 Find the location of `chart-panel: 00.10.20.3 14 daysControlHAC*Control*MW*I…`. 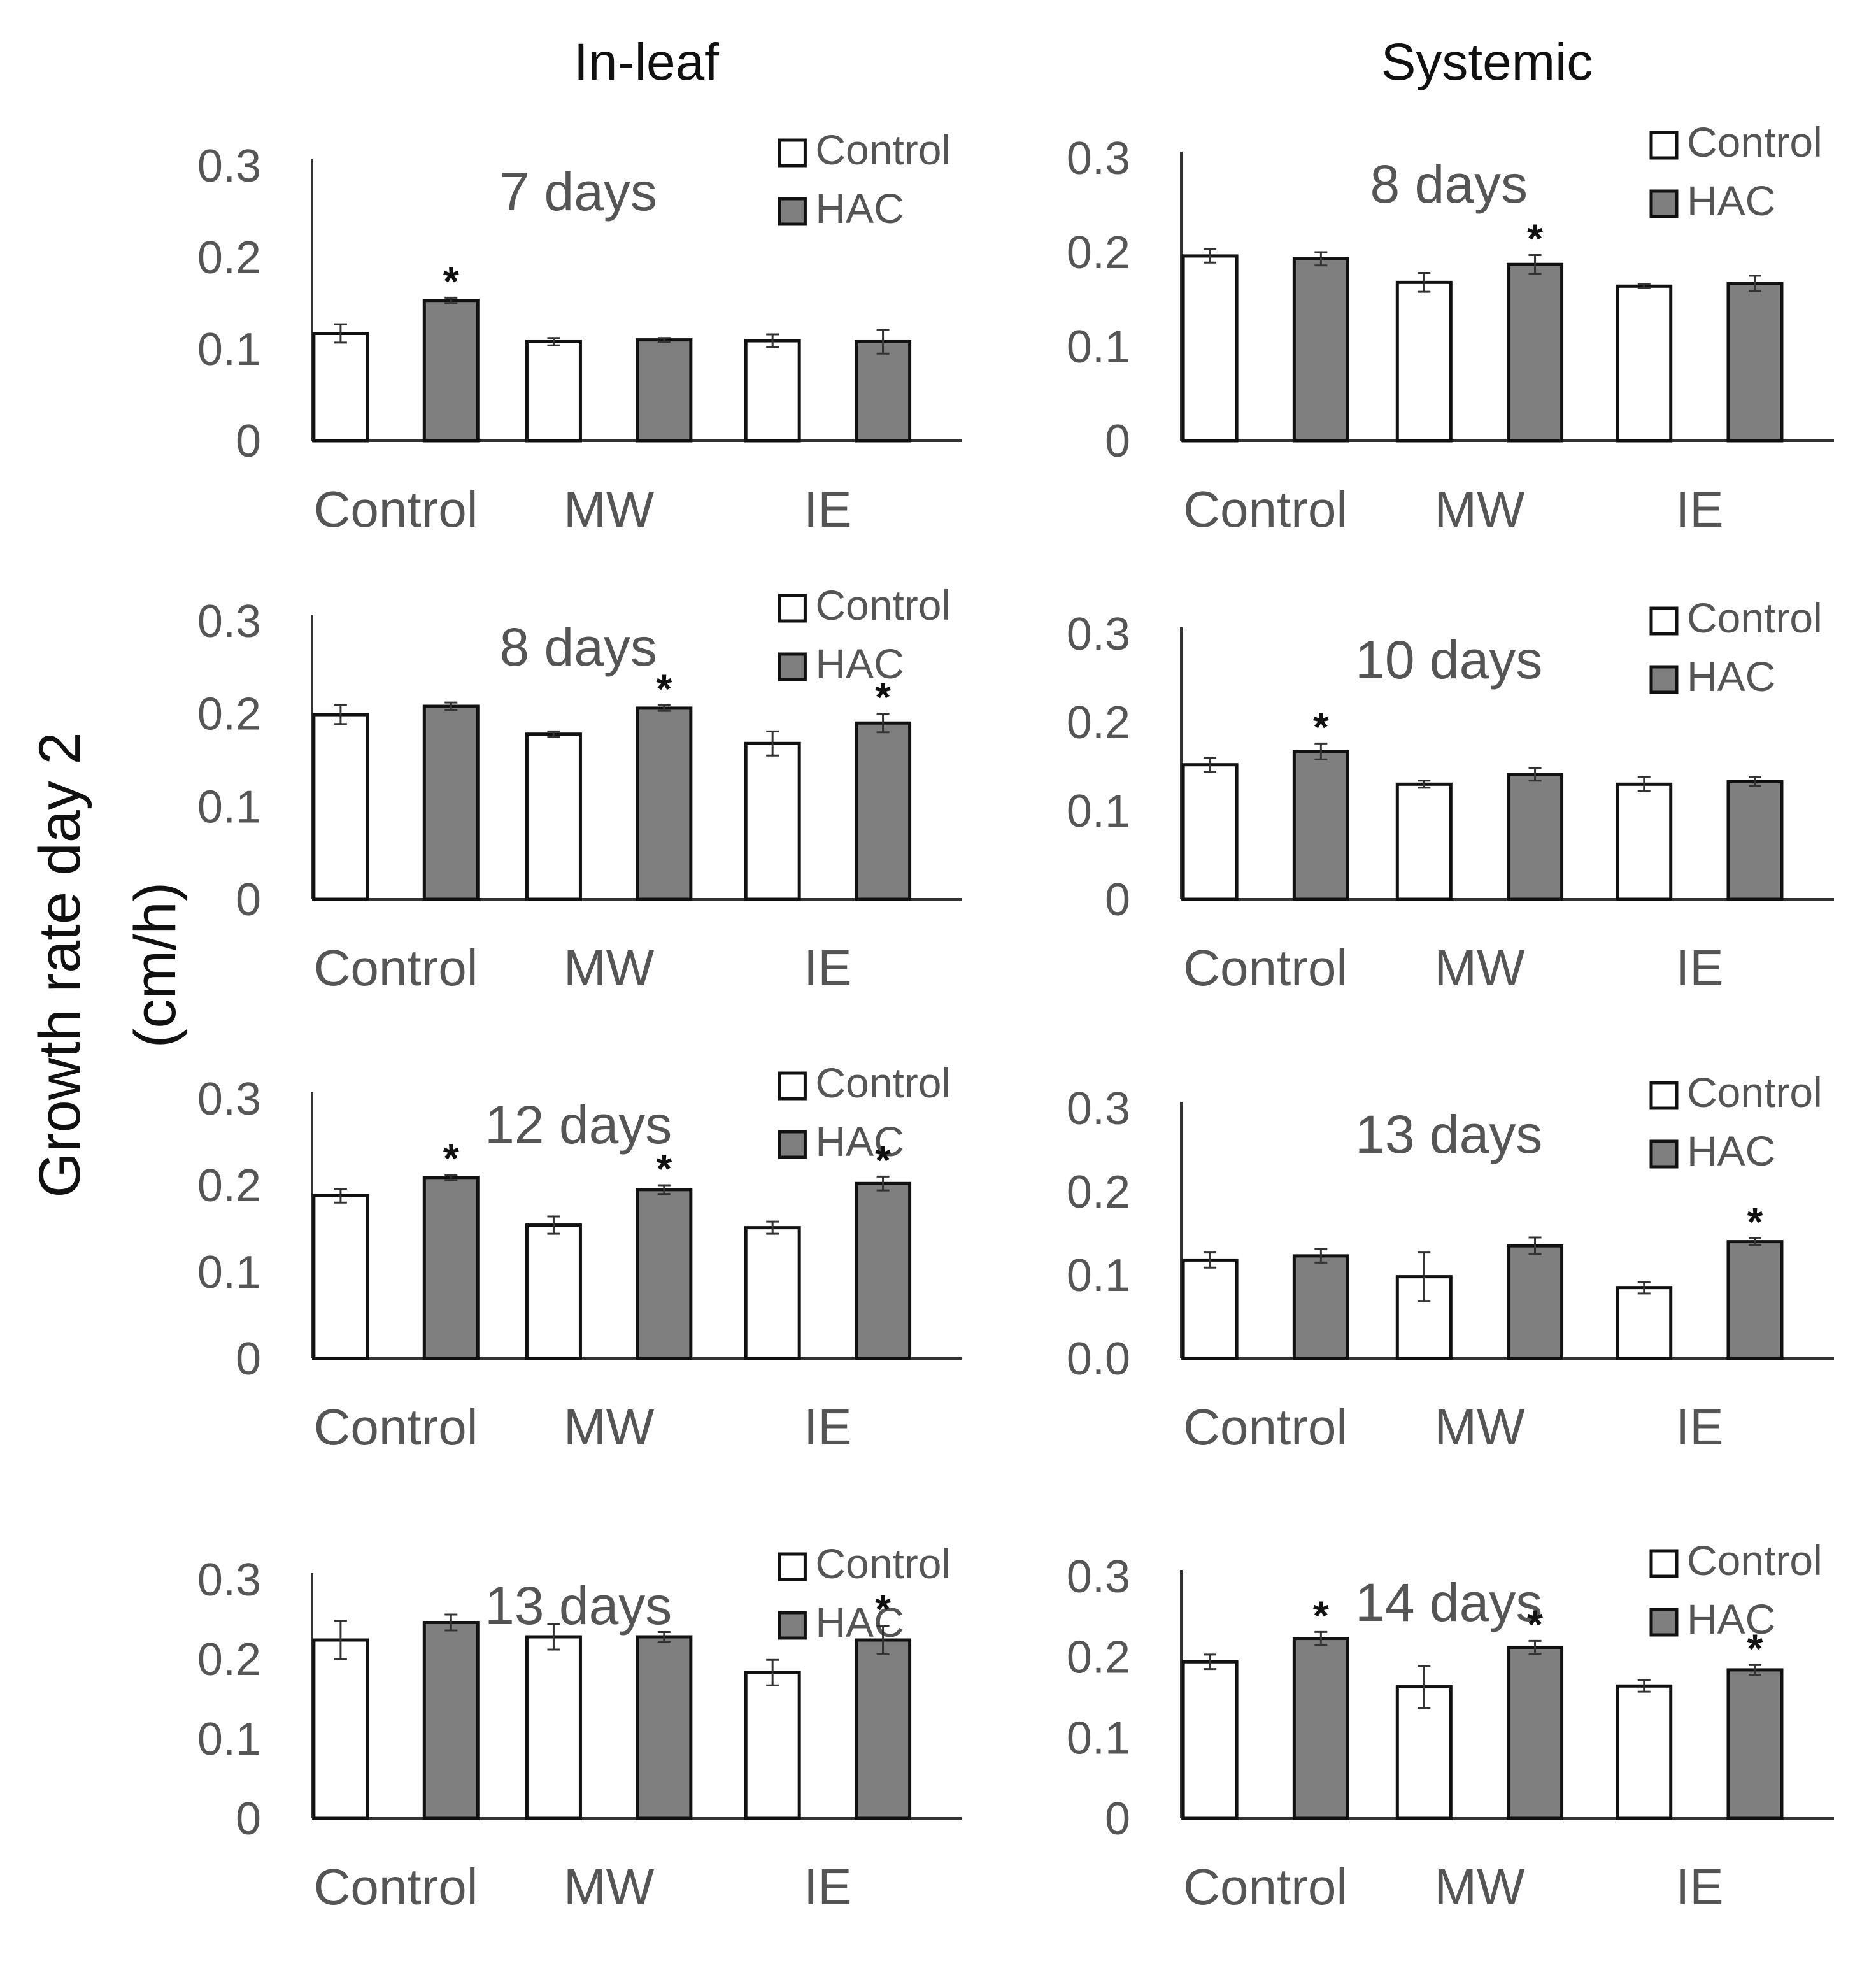

chart-panel: 00.10.20.3 14 daysControlHAC*Control*MW*I… is located at coordinates (1450, 1726).